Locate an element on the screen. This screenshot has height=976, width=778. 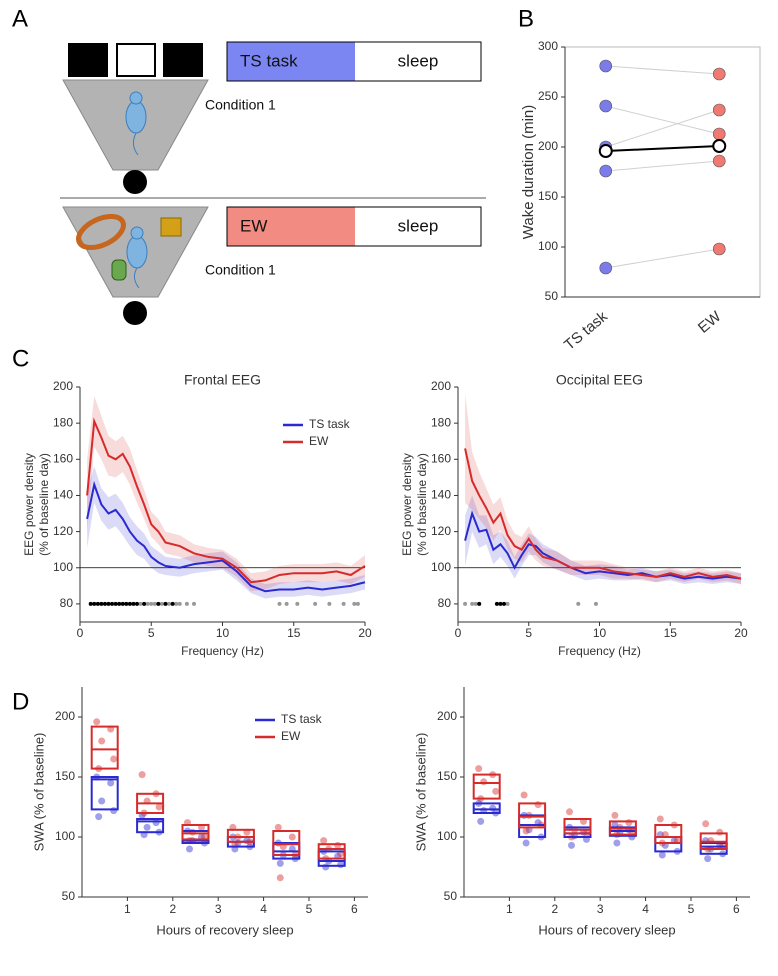
y-tick-label: 160 is located at coordinates (63, 458).